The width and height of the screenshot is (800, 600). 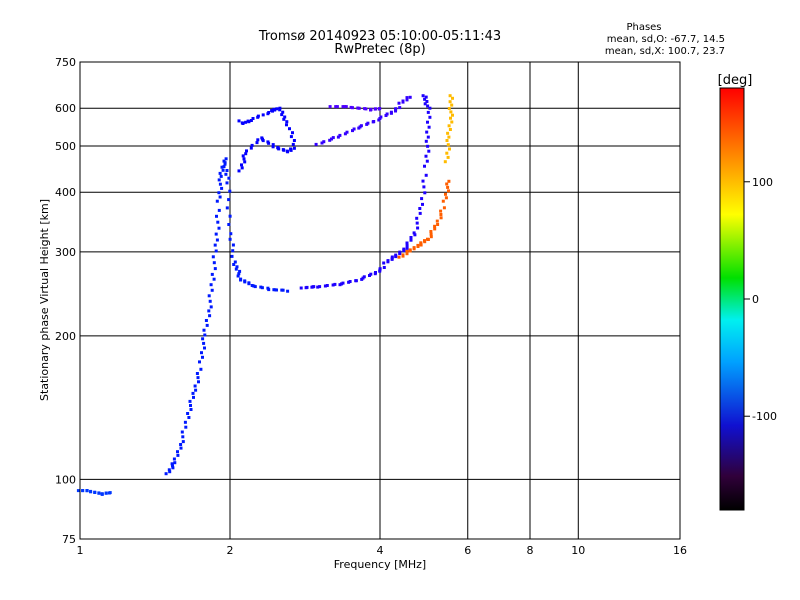 What do you see at coordinates (65, 146) in the screenshot?
I see `y-tick-label: 500` at bounding box center [65, 146].